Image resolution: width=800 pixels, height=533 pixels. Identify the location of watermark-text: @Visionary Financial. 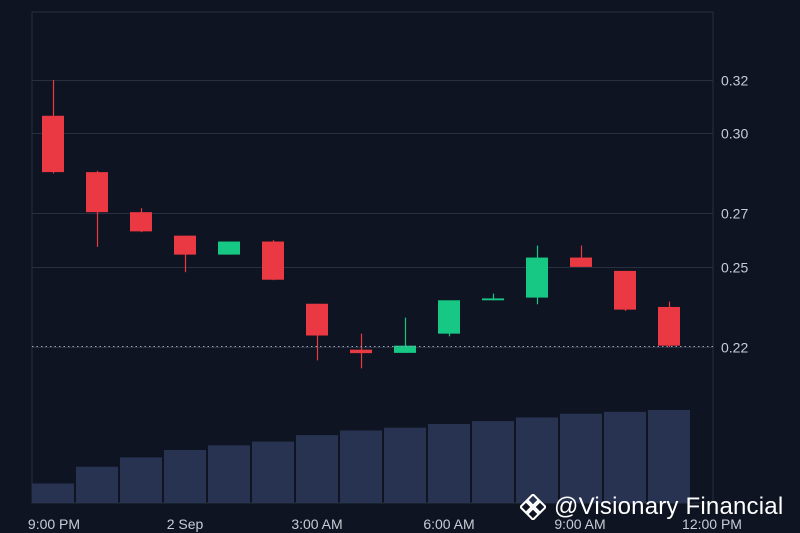
(669, 506).